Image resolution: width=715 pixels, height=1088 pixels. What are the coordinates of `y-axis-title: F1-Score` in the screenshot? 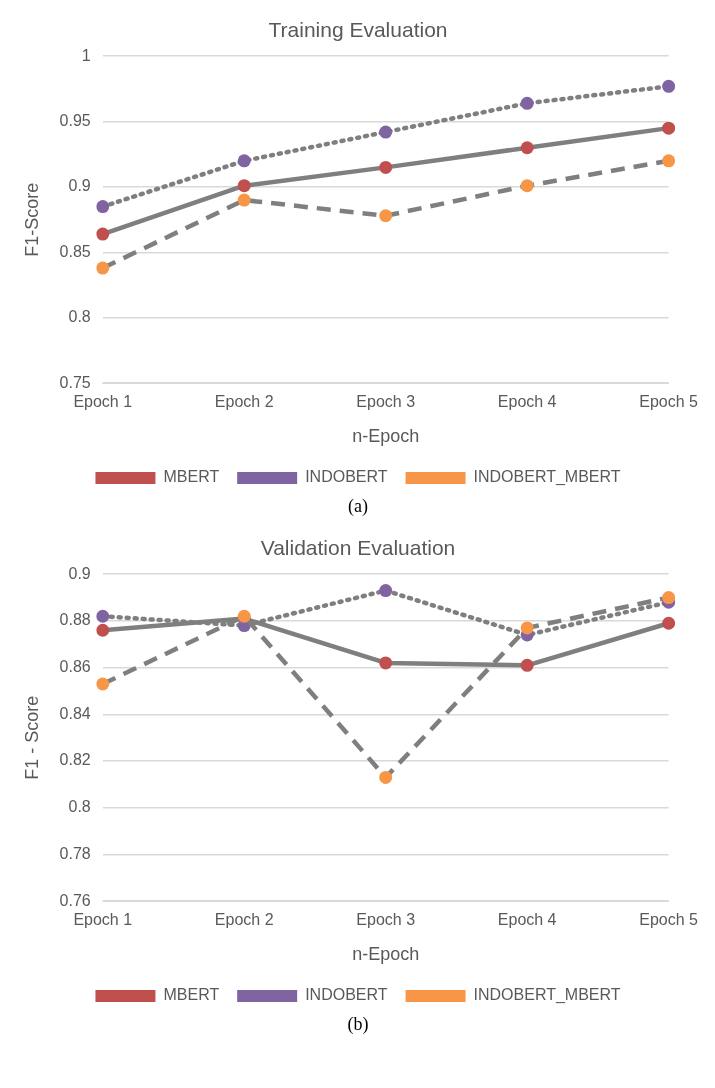 It's located at (31, 219).